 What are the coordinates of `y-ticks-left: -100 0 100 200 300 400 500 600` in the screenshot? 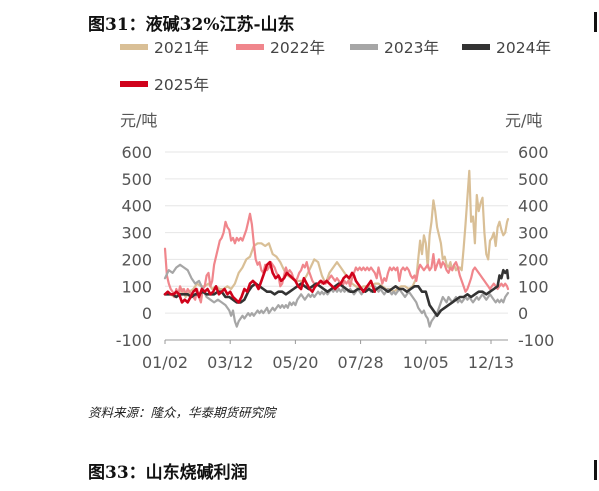 It's located at (134, 246).